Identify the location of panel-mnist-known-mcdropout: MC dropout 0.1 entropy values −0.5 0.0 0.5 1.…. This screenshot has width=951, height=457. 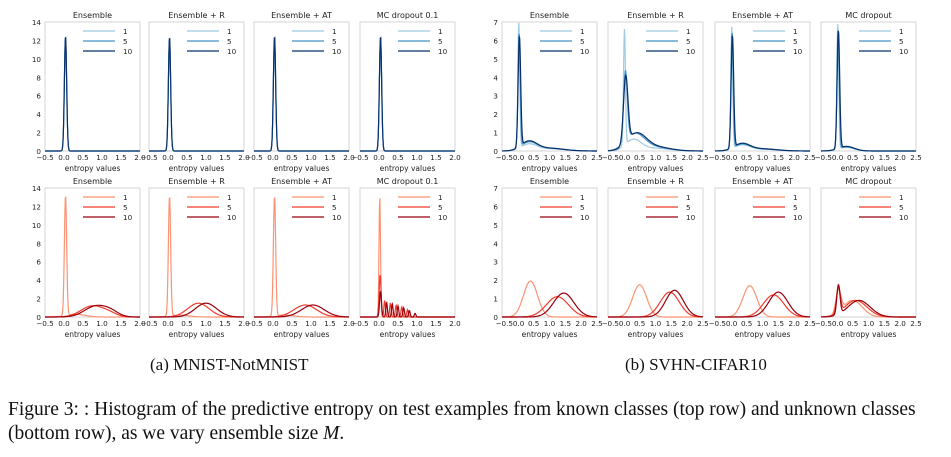
(406, 92).